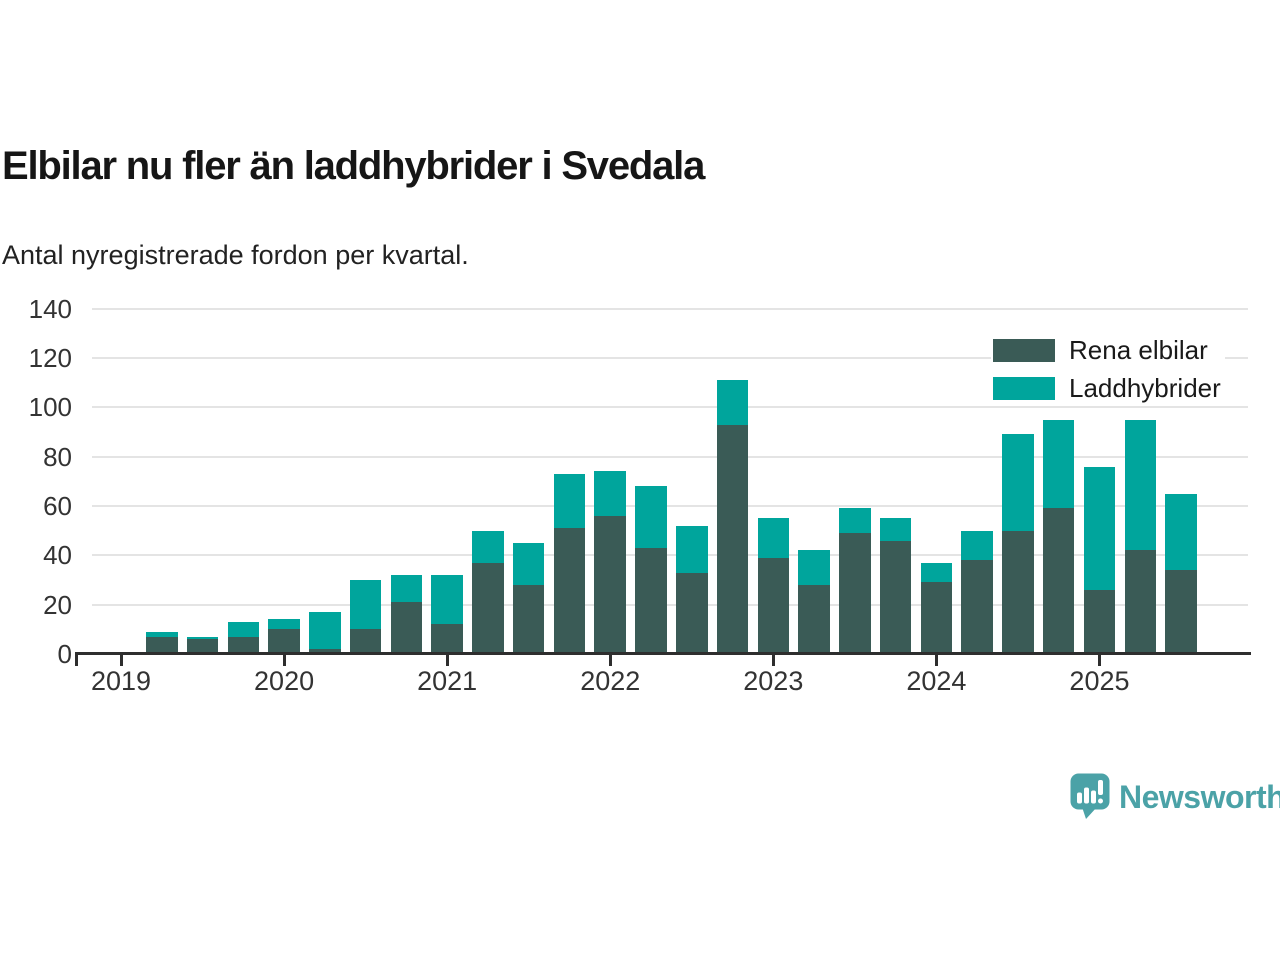 The height and width of the screenshot is (960, 1280). Describe the element at coordinates (1024, 350) in the screenshot. I see `legend-swatch-rena-elbilar` at that location.